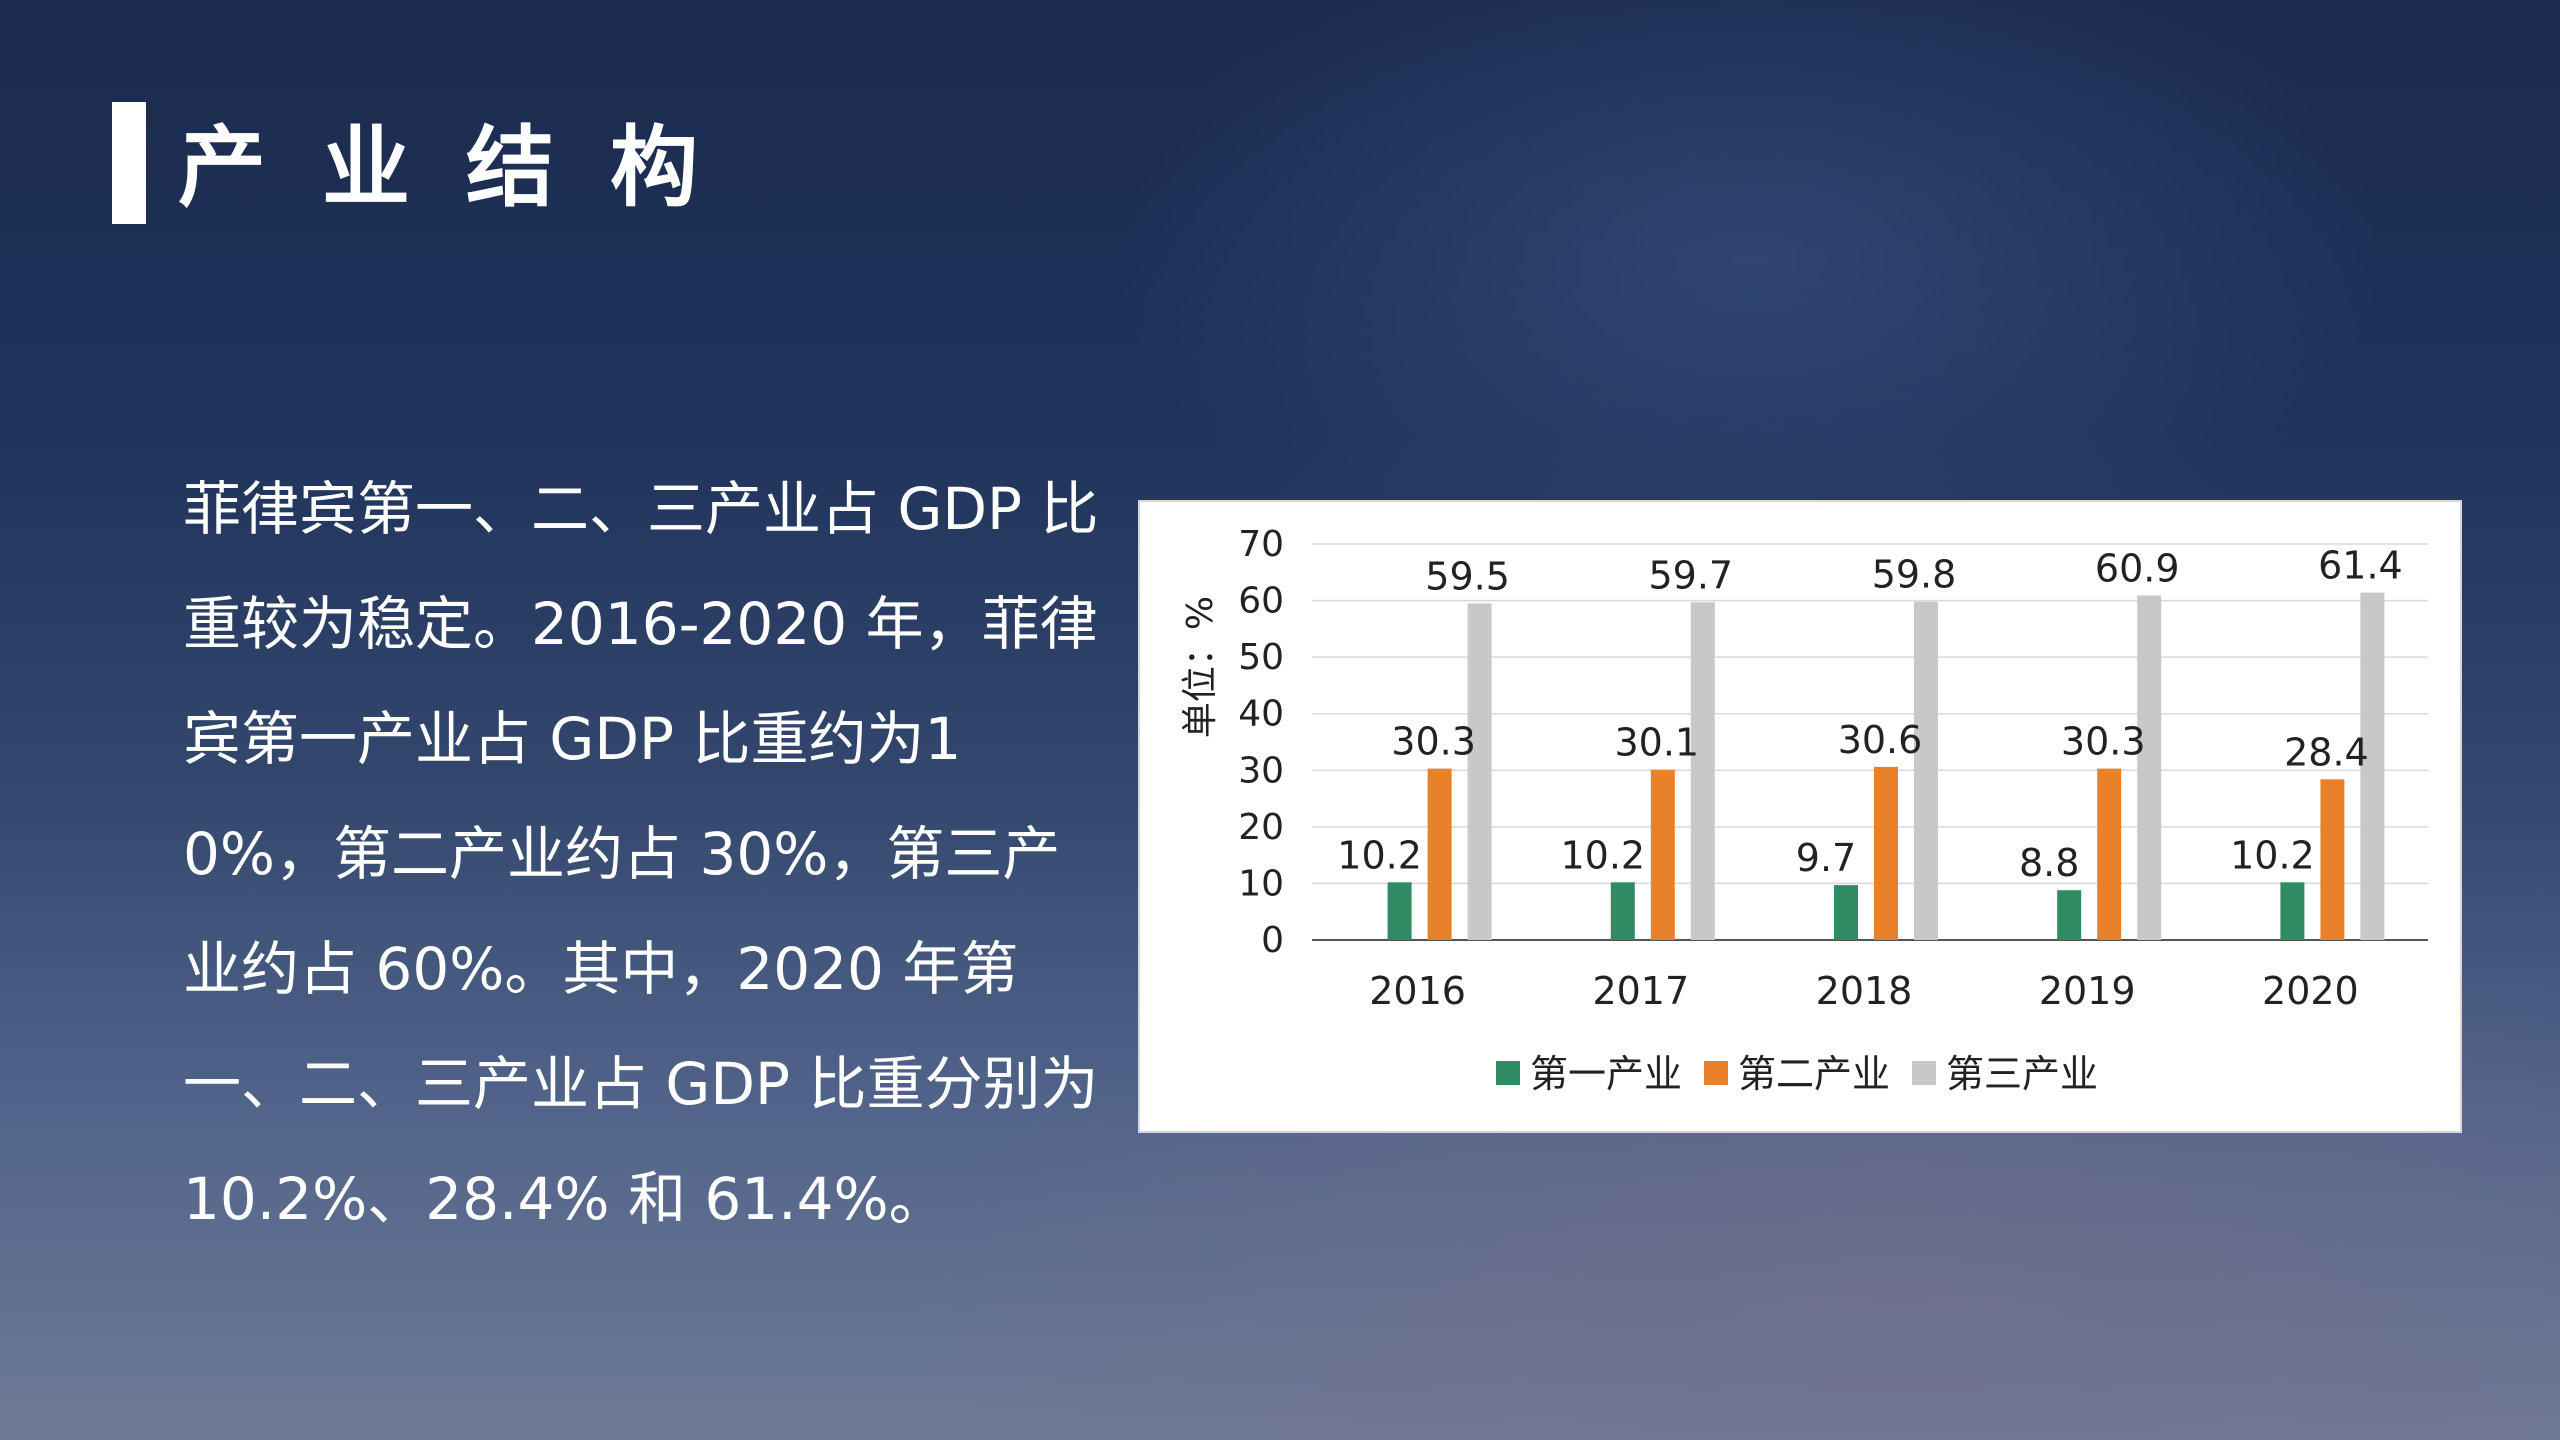 The height and width of the screenshot is (1440, 2560). Describe the element at coordinates (1261, 827) in the screenshot. I see `y-tick-label: 20` at that location.